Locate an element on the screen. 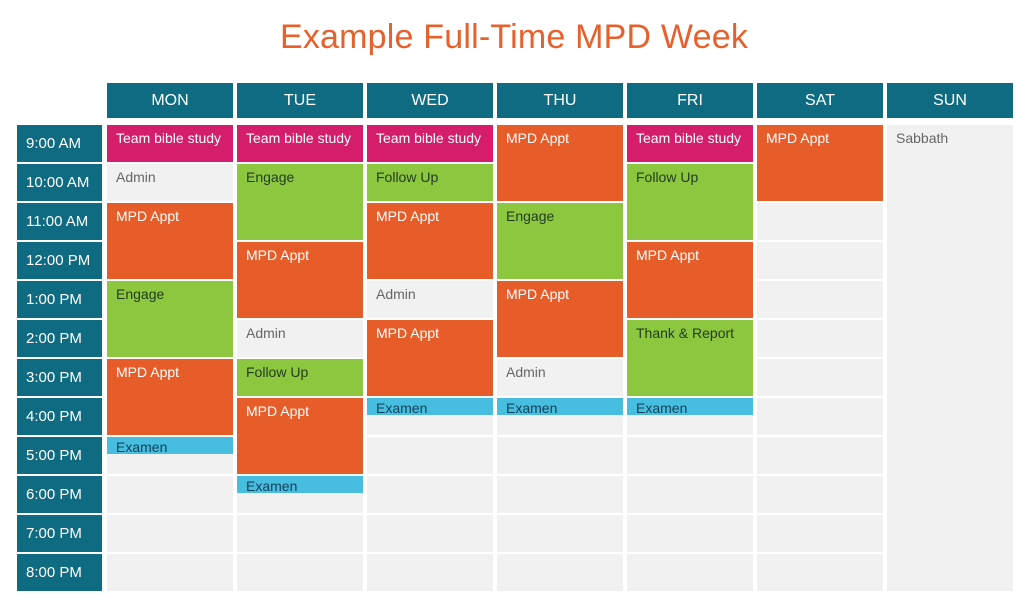 The width and height of the screenshot is (1028, 604). time-label: 5:00 PM is located at coordinates (59, 455).